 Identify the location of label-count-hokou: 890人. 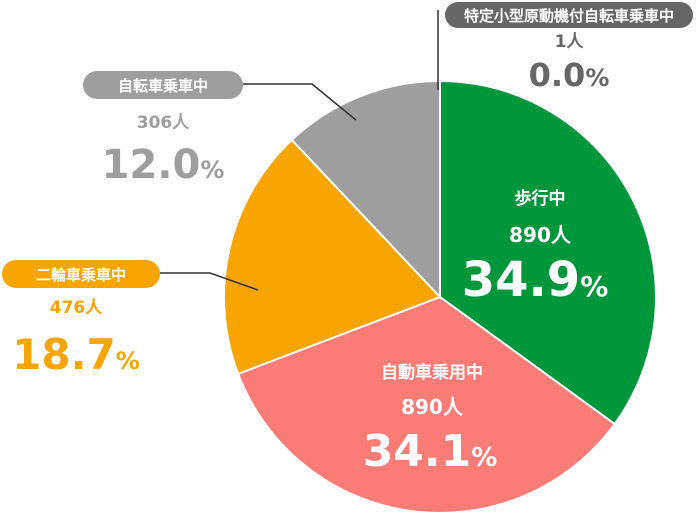
(540, 235).